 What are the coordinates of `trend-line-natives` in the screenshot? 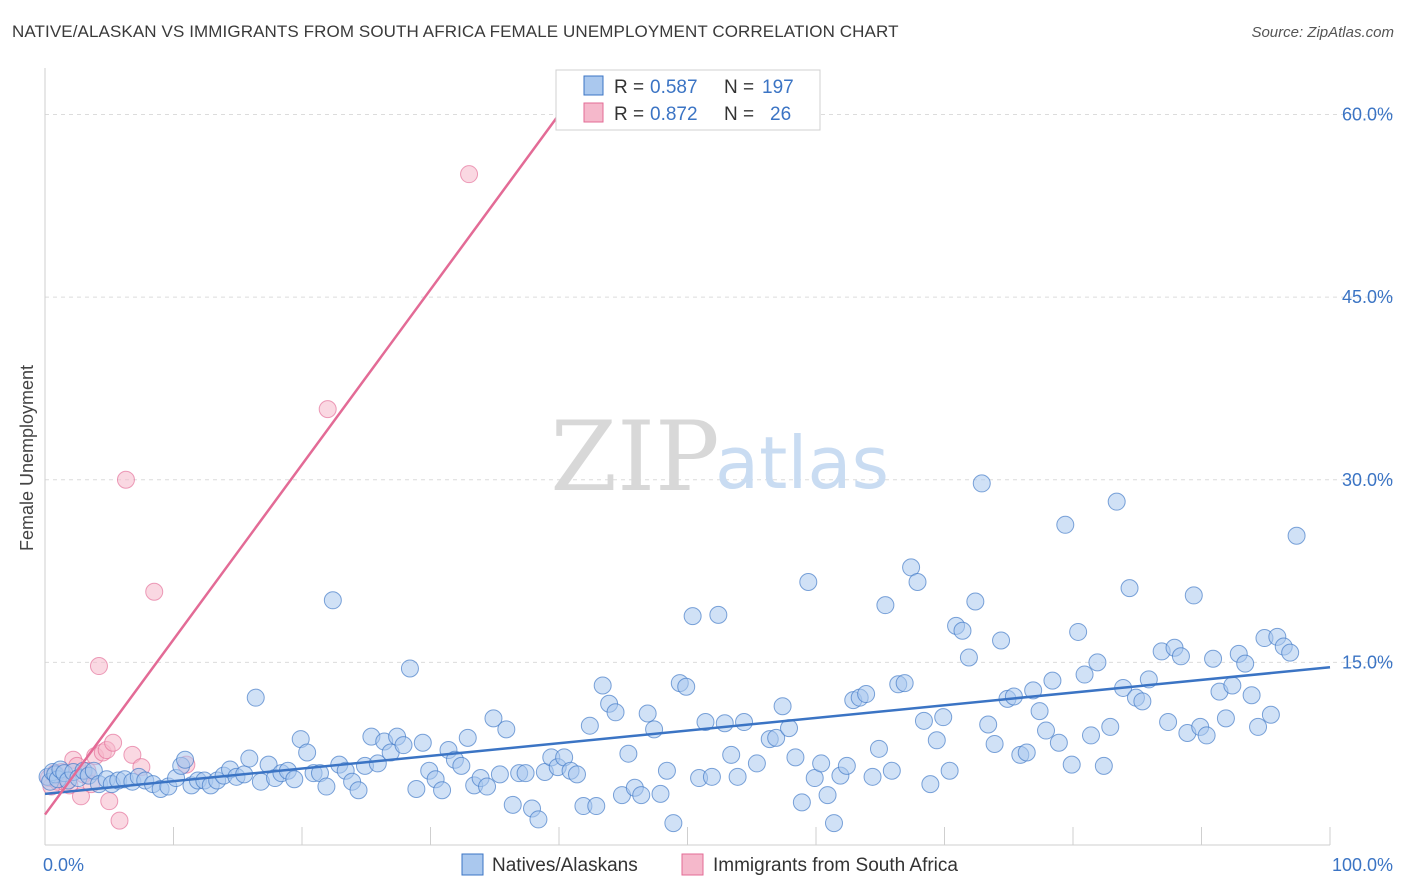 It's located at (687, 731).